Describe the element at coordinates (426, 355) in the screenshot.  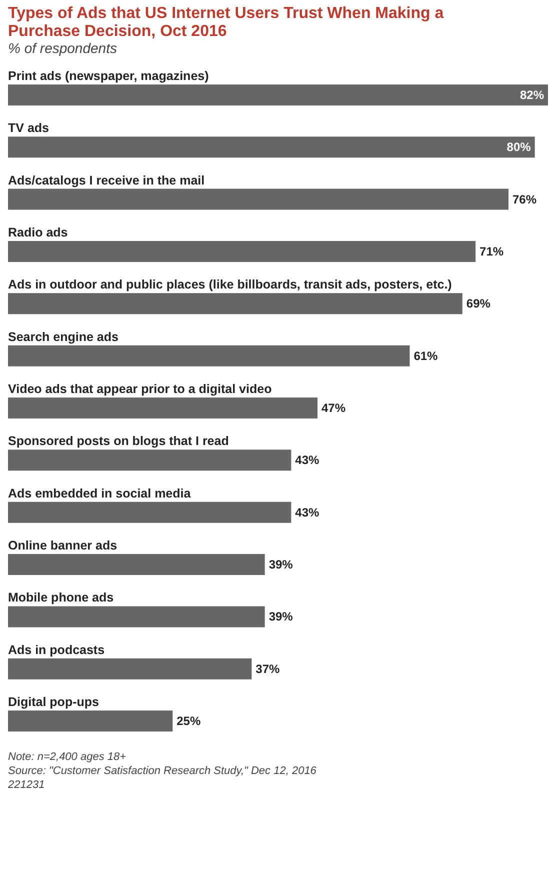
I see `data-label: 61%` at that location.